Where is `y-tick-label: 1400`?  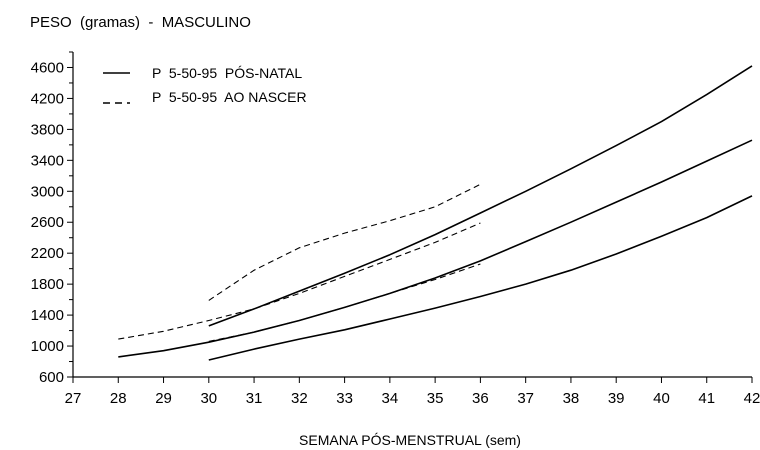 y-tick-label: 1400 is located at coordinates (47, 315).